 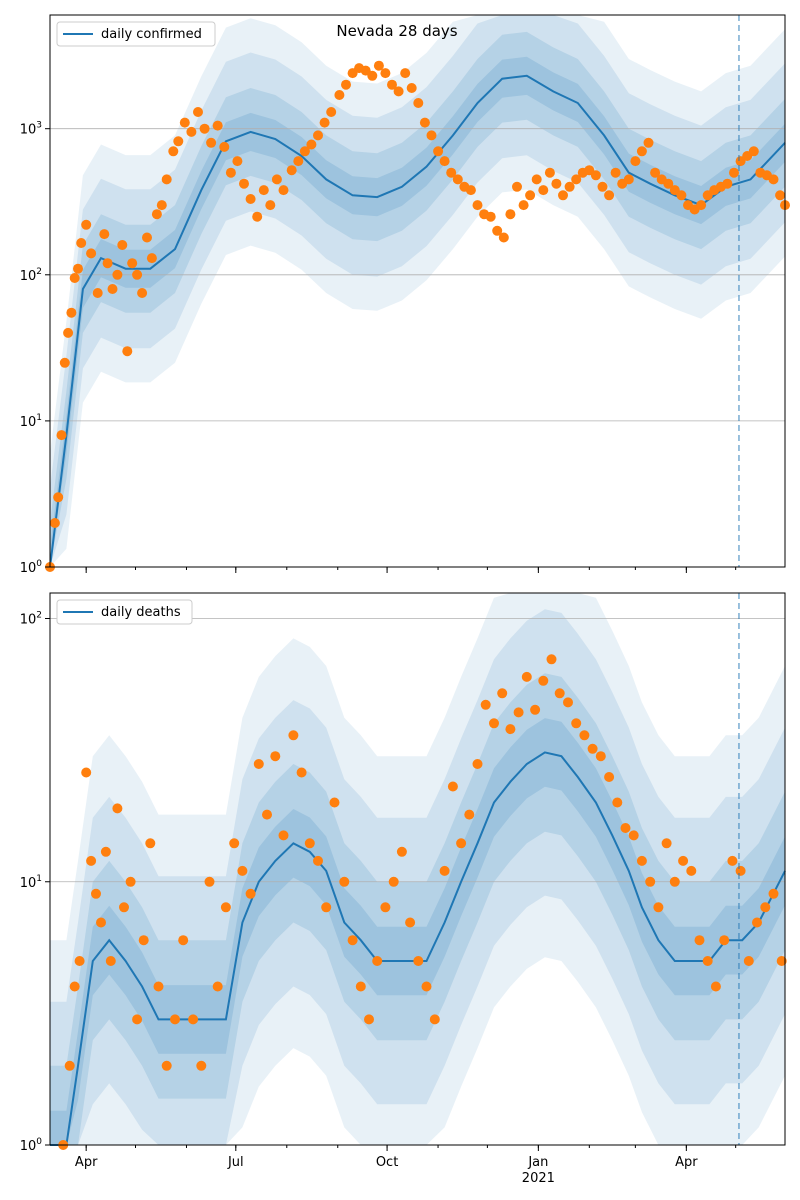 What do you see at coordinates (35, 348) in the screenshot?
I see `confirmed-y-ticks: 10⁰ 10¹ 10² 10³` at bounding box center [35, 348].